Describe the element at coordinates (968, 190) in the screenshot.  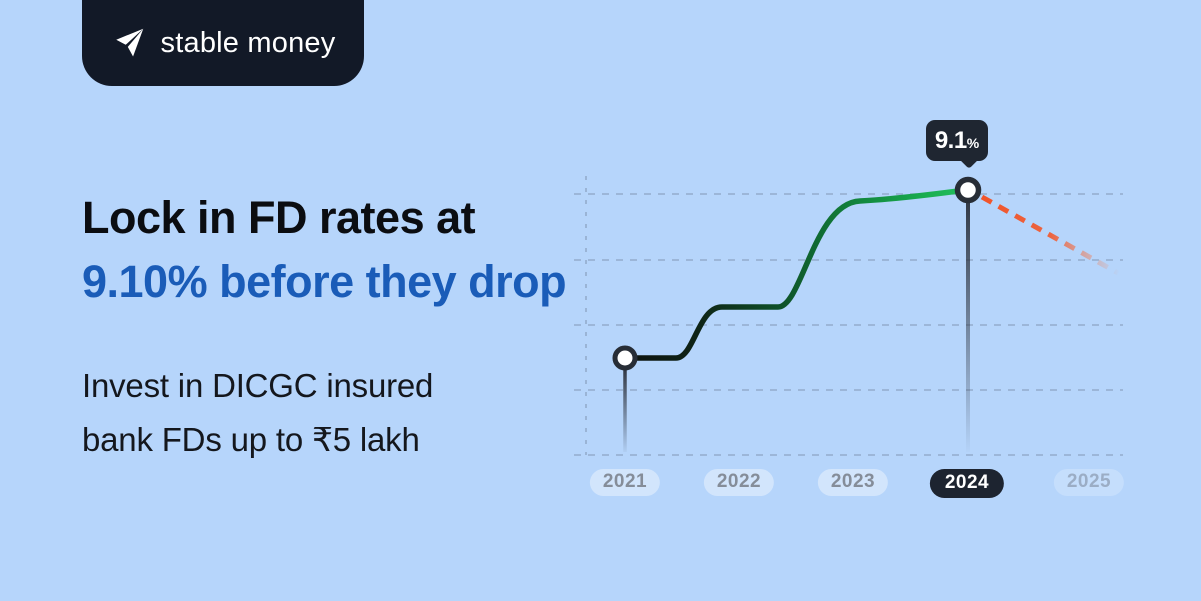
I see `marker-2024` at that location.